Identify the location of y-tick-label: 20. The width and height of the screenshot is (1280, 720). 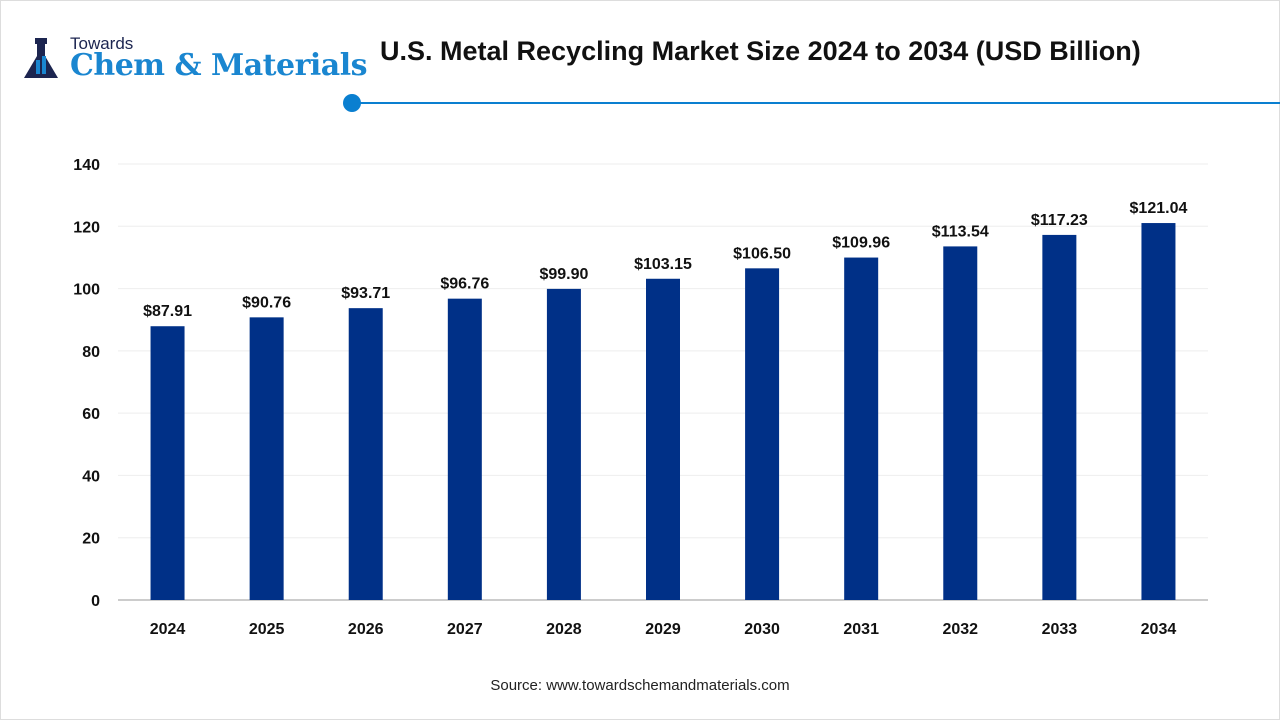
(91, 539).